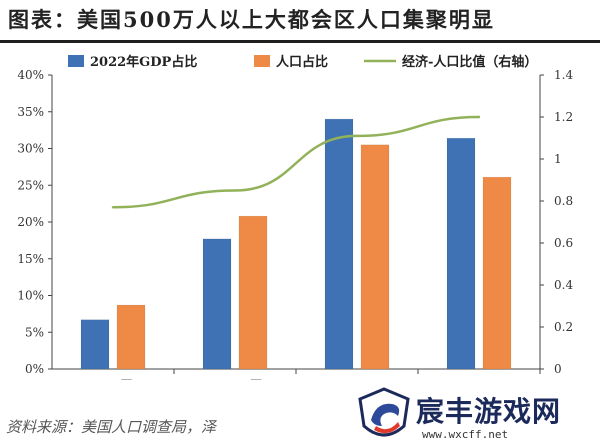  I want to click on left-tick-label: 0%, so click(34, 369).